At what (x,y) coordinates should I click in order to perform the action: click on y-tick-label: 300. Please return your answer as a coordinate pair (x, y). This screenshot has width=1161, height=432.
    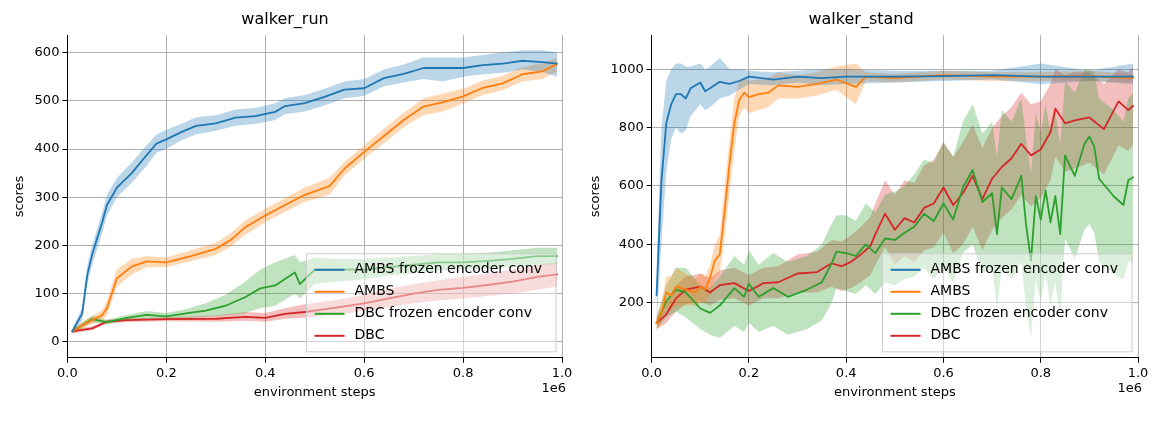
    Looking at the image, I should click on (47, 196).